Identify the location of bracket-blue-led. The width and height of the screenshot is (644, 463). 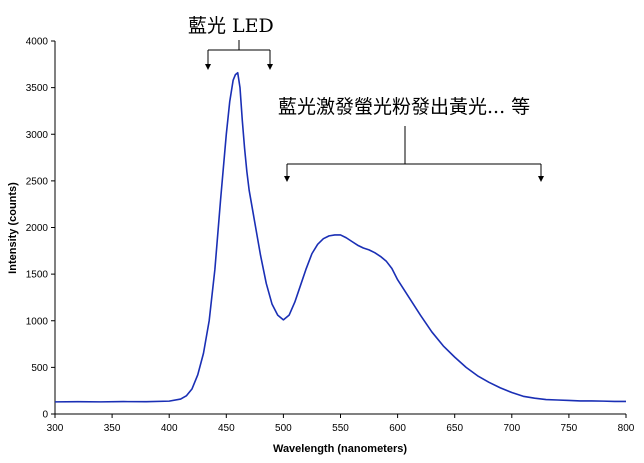
(239, 53).